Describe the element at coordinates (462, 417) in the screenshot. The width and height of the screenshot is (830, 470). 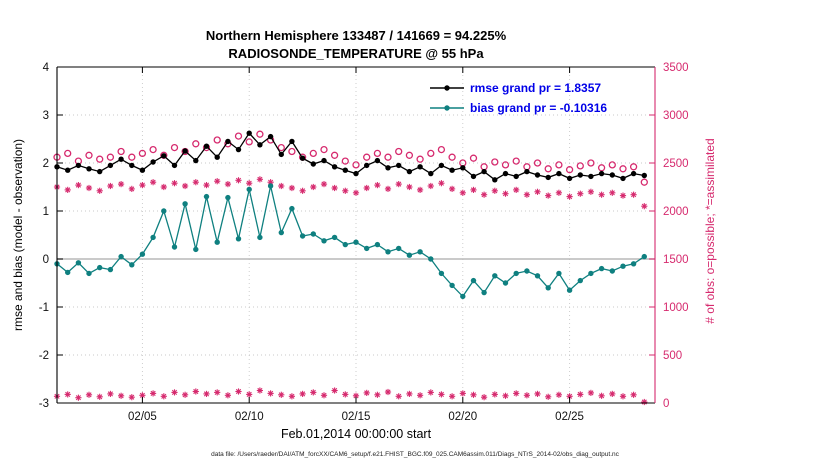
I see `svg-text: 02/20` at that location.